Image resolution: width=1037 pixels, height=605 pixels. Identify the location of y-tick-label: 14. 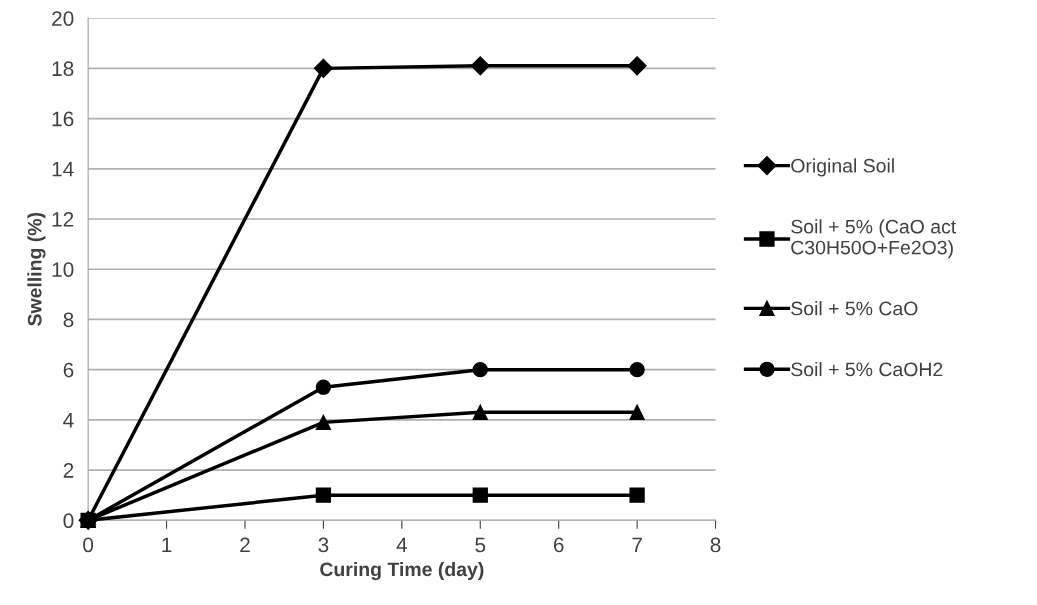
(63, 169).